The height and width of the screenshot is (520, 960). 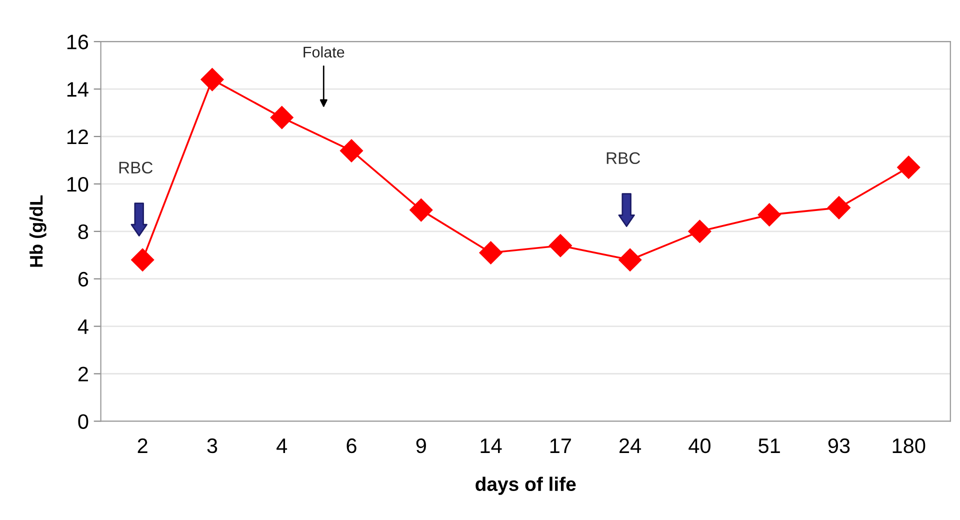 What do you see at coordinates (212, 446) in the screenshot?
I see `x-tick-label: 3` at bounding box center [212, 446].